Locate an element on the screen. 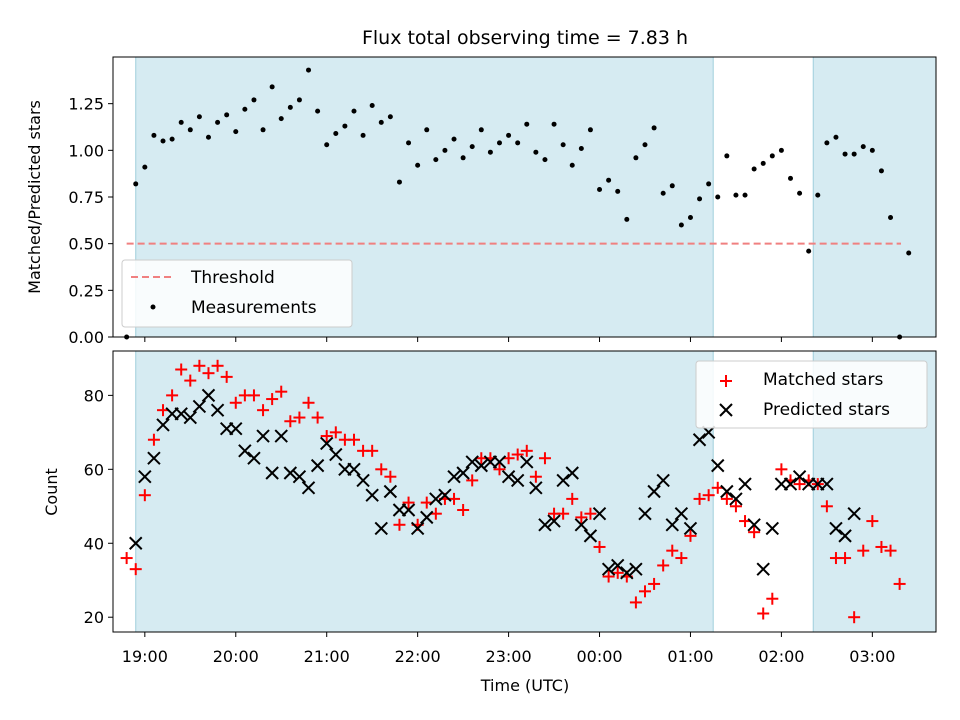  ratio-legend-box is located at coordinates (237, 293).